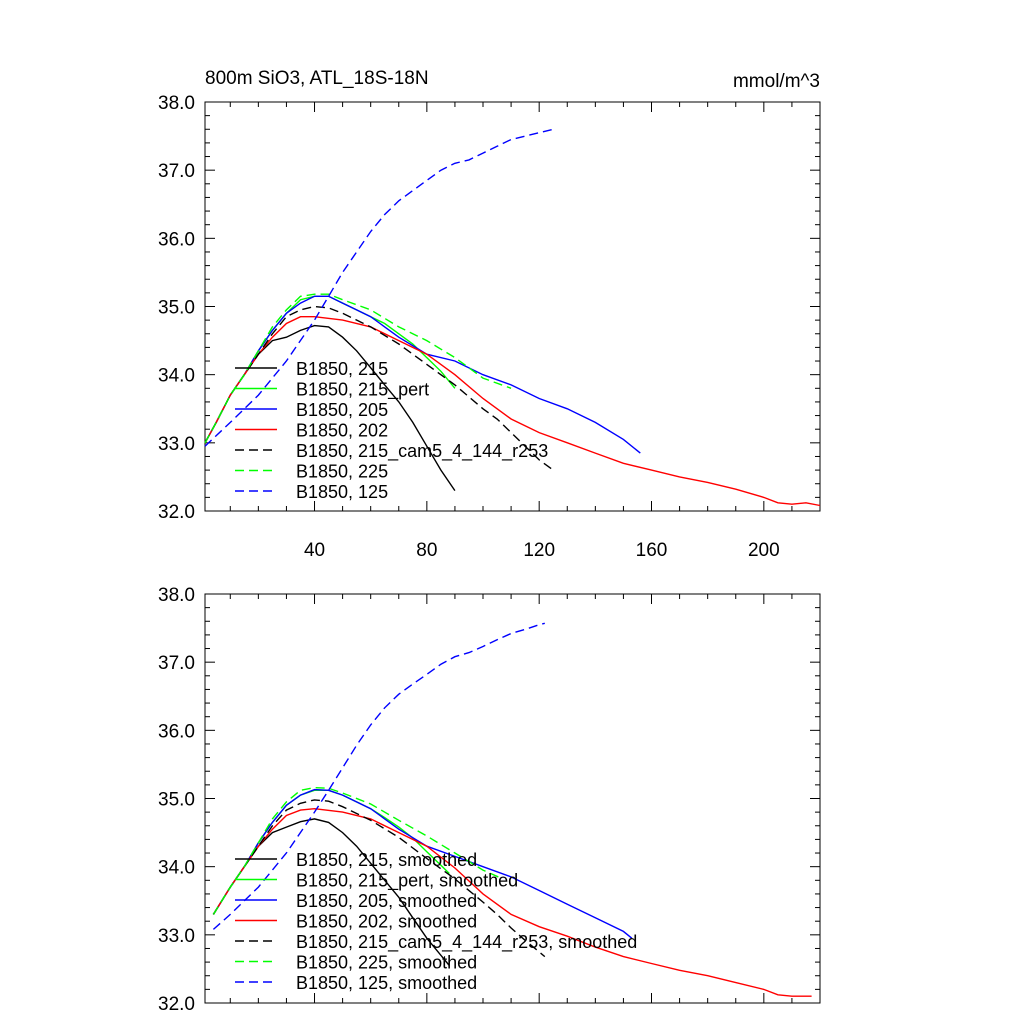  What do you see at coordinates (342, 492) in the screenshot?
I see `legend-label: B1850, 125` at bounding box center [342, 492].